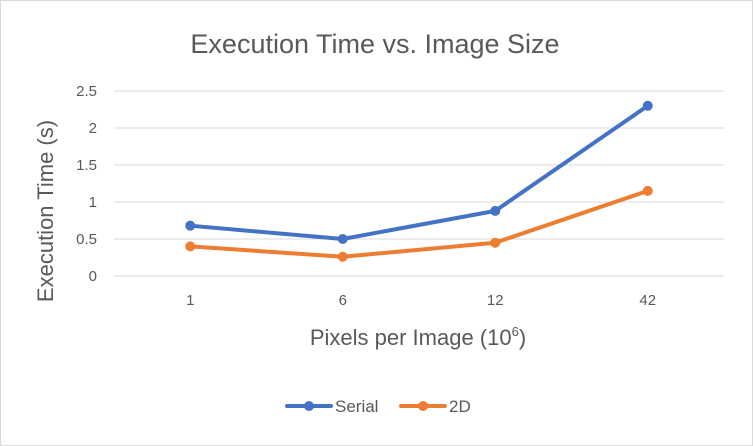  I want to click on y-tick-label: 2.5, so click(86, 91).